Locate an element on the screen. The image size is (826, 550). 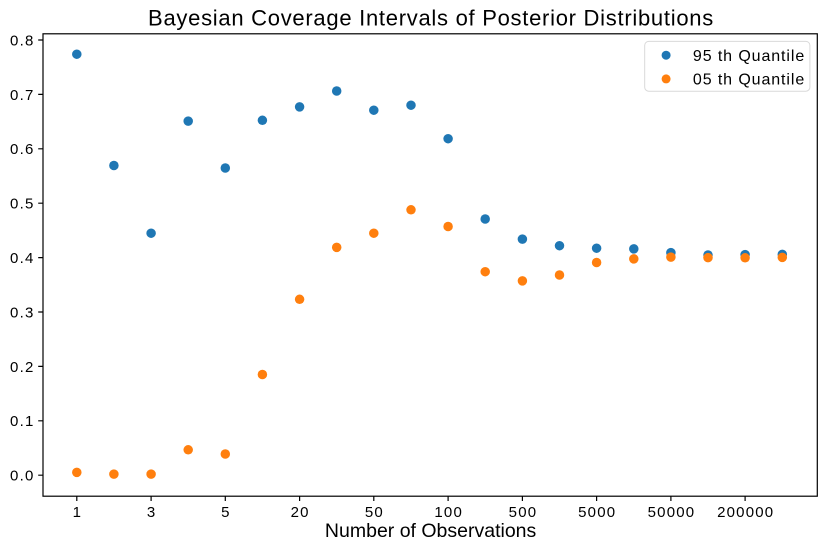
svg-text: 3 is located at coordinates (152, 512).